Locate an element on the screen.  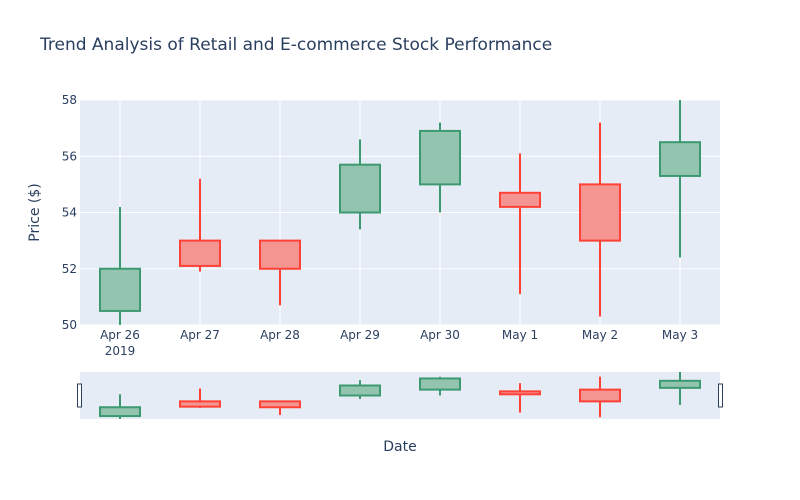
slider-candle-layer is located at coordinates (400, 395).